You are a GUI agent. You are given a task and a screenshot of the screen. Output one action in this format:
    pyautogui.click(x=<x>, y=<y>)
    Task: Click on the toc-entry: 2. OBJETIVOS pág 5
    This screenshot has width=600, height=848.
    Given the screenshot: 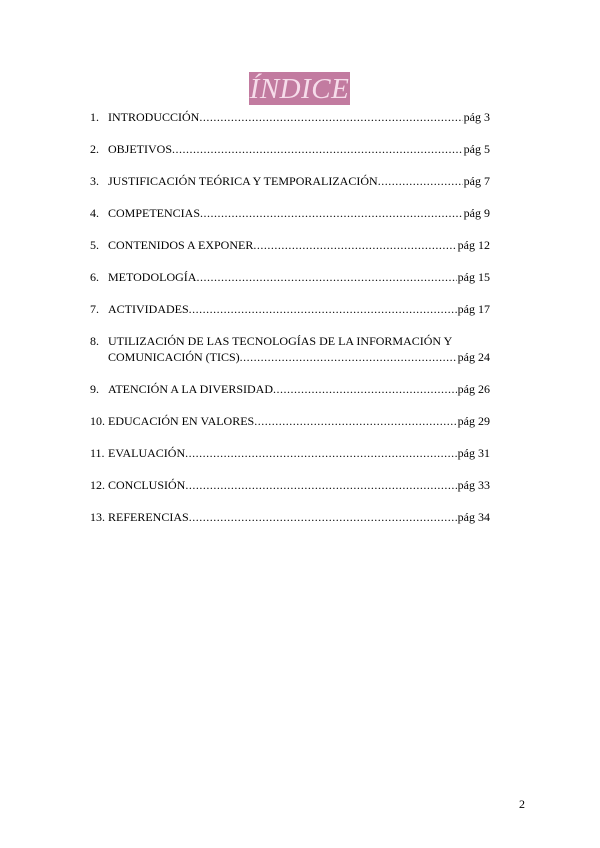 What is the action you would take?
    pyautogui.click(x=290, y=149)
    